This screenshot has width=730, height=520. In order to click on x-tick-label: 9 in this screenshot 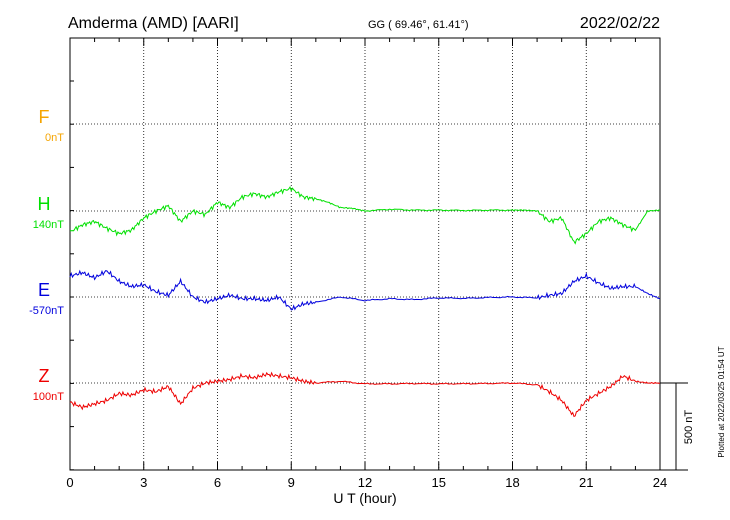, I will do `click(291, 482)`.